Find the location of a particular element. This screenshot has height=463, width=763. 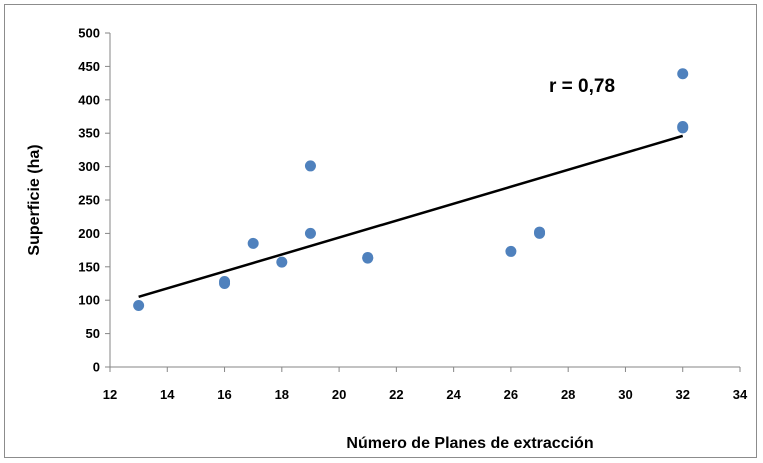

x-tick-label: 22 is located at coordinates (396, 394).